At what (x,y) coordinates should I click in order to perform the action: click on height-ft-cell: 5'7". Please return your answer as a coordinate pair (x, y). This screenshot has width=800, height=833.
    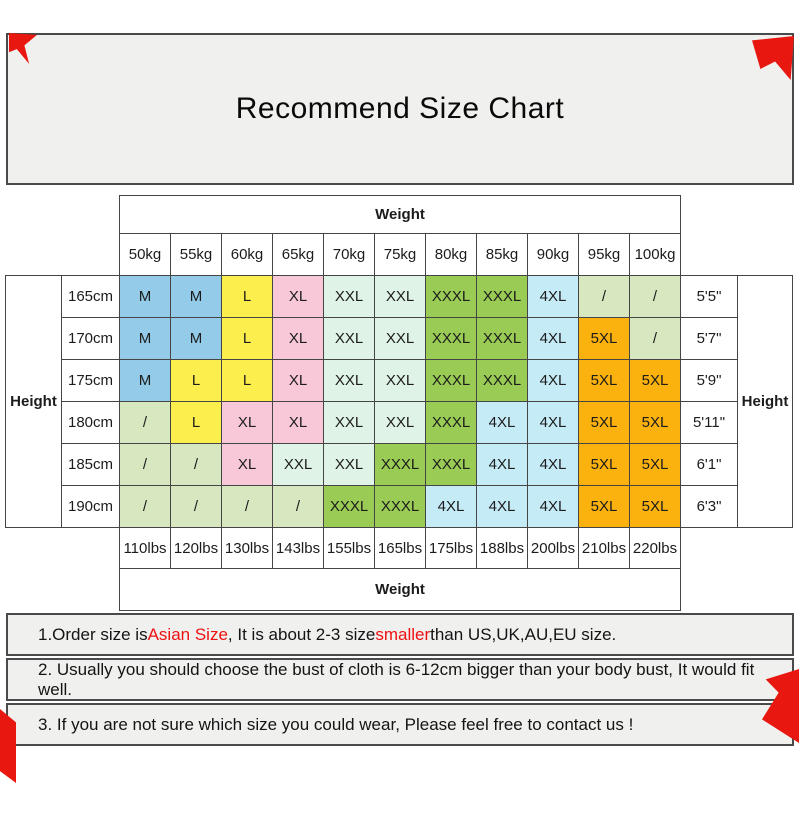
    Looking at the image, I should click on (709, 338).